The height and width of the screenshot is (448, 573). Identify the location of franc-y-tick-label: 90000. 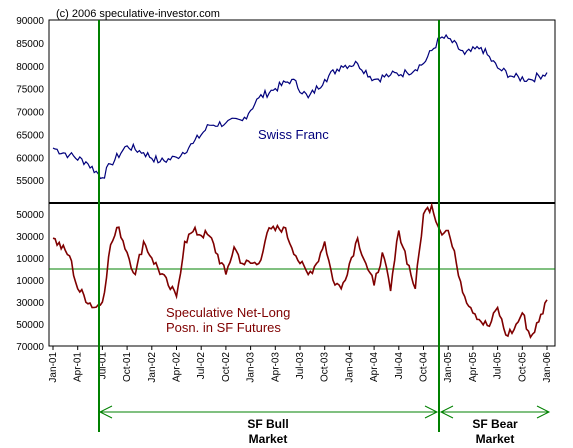
(30, 21).